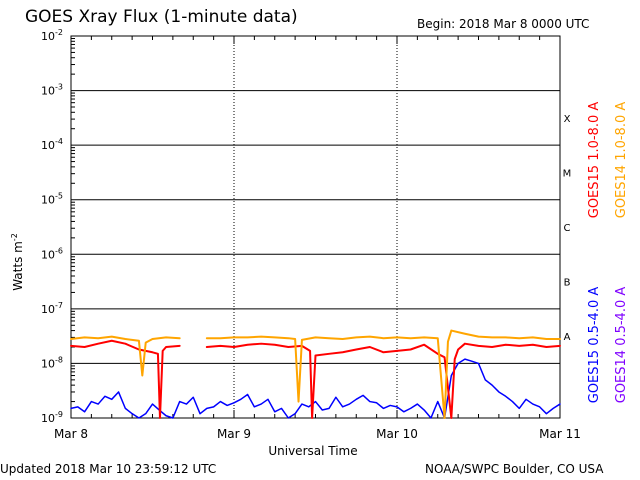 This screenshot has width=640, height=480. Describe the element at coordinates (594, 160) in the screenshot. I see `legend-entry: GOES15 1.0-8.0 A` at that location.